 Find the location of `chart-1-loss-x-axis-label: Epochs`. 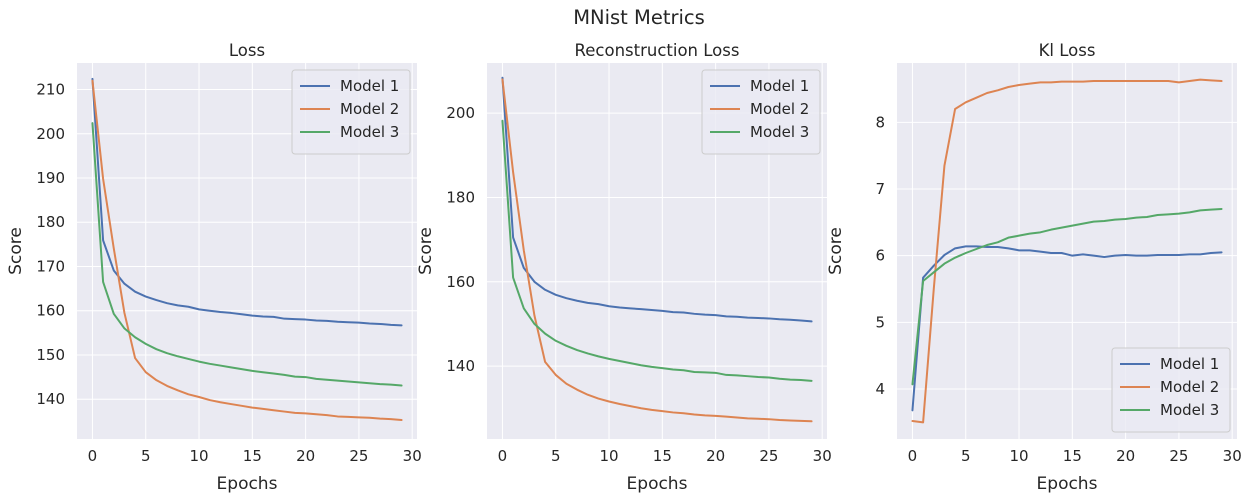

chart-1-loss-x-axis-label: Epochs is located at coordinates (247, 484).